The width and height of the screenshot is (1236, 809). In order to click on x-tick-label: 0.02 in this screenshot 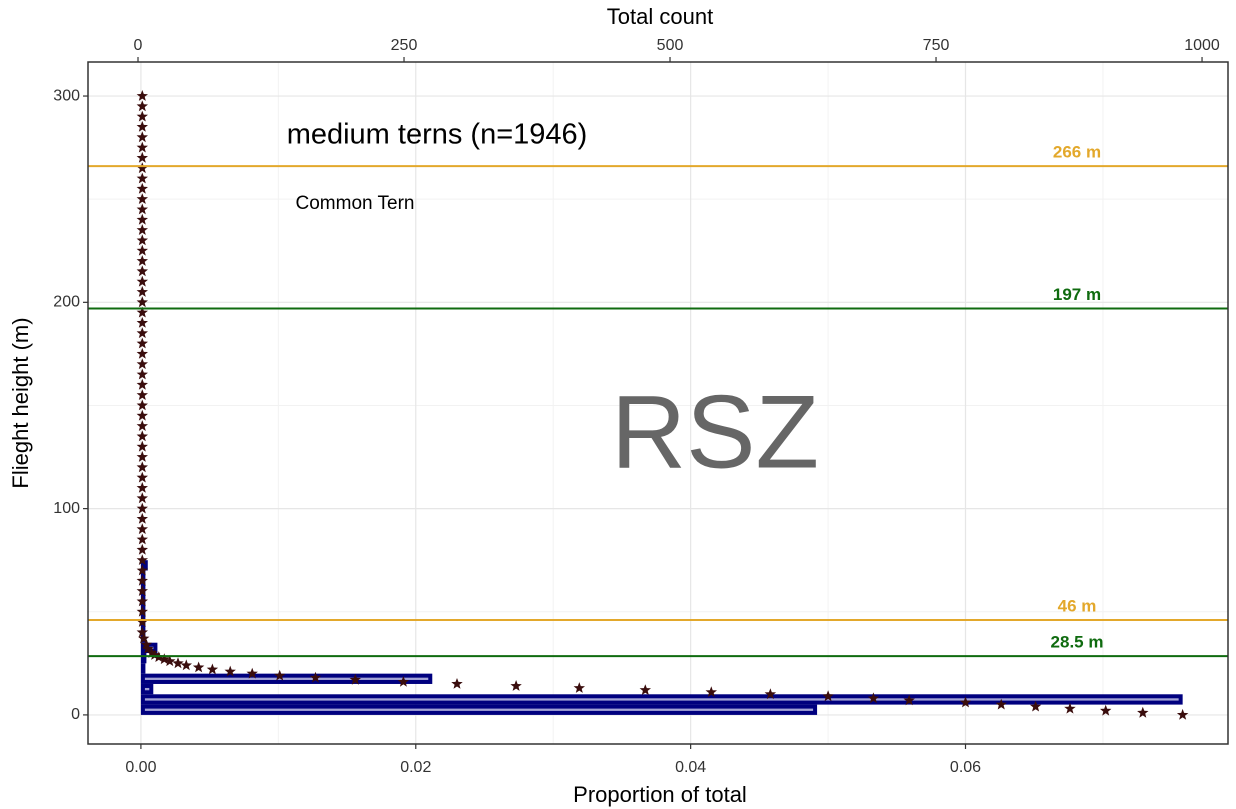, I will do `click(415, 767)`.